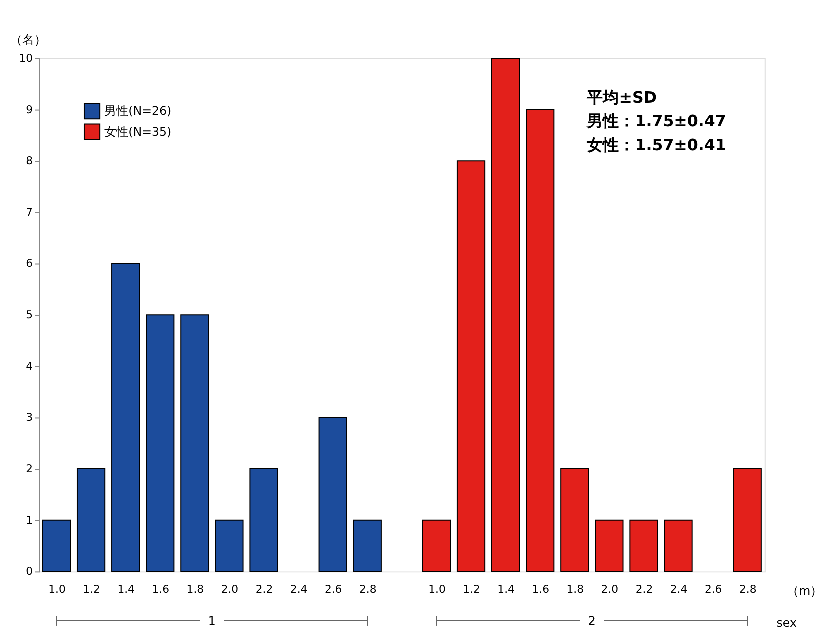 Image resolution: width=832 pixels, height=641 pixels. I want to click on y-tick-label: 2, so click(30, 469).